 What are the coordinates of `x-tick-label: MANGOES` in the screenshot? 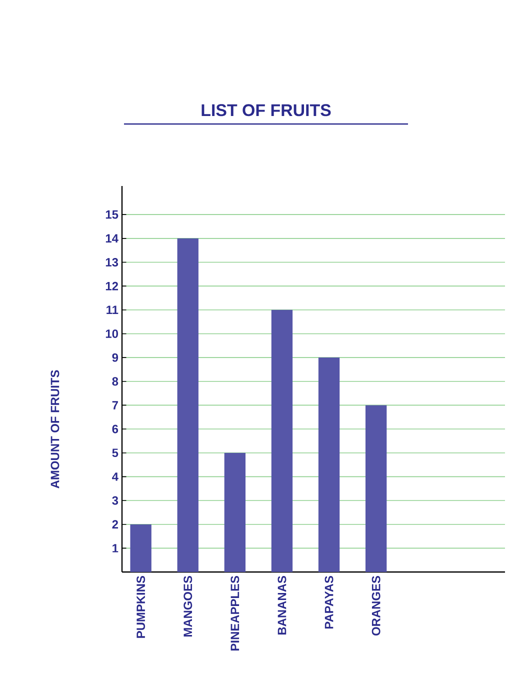 It's located at (188, 606).